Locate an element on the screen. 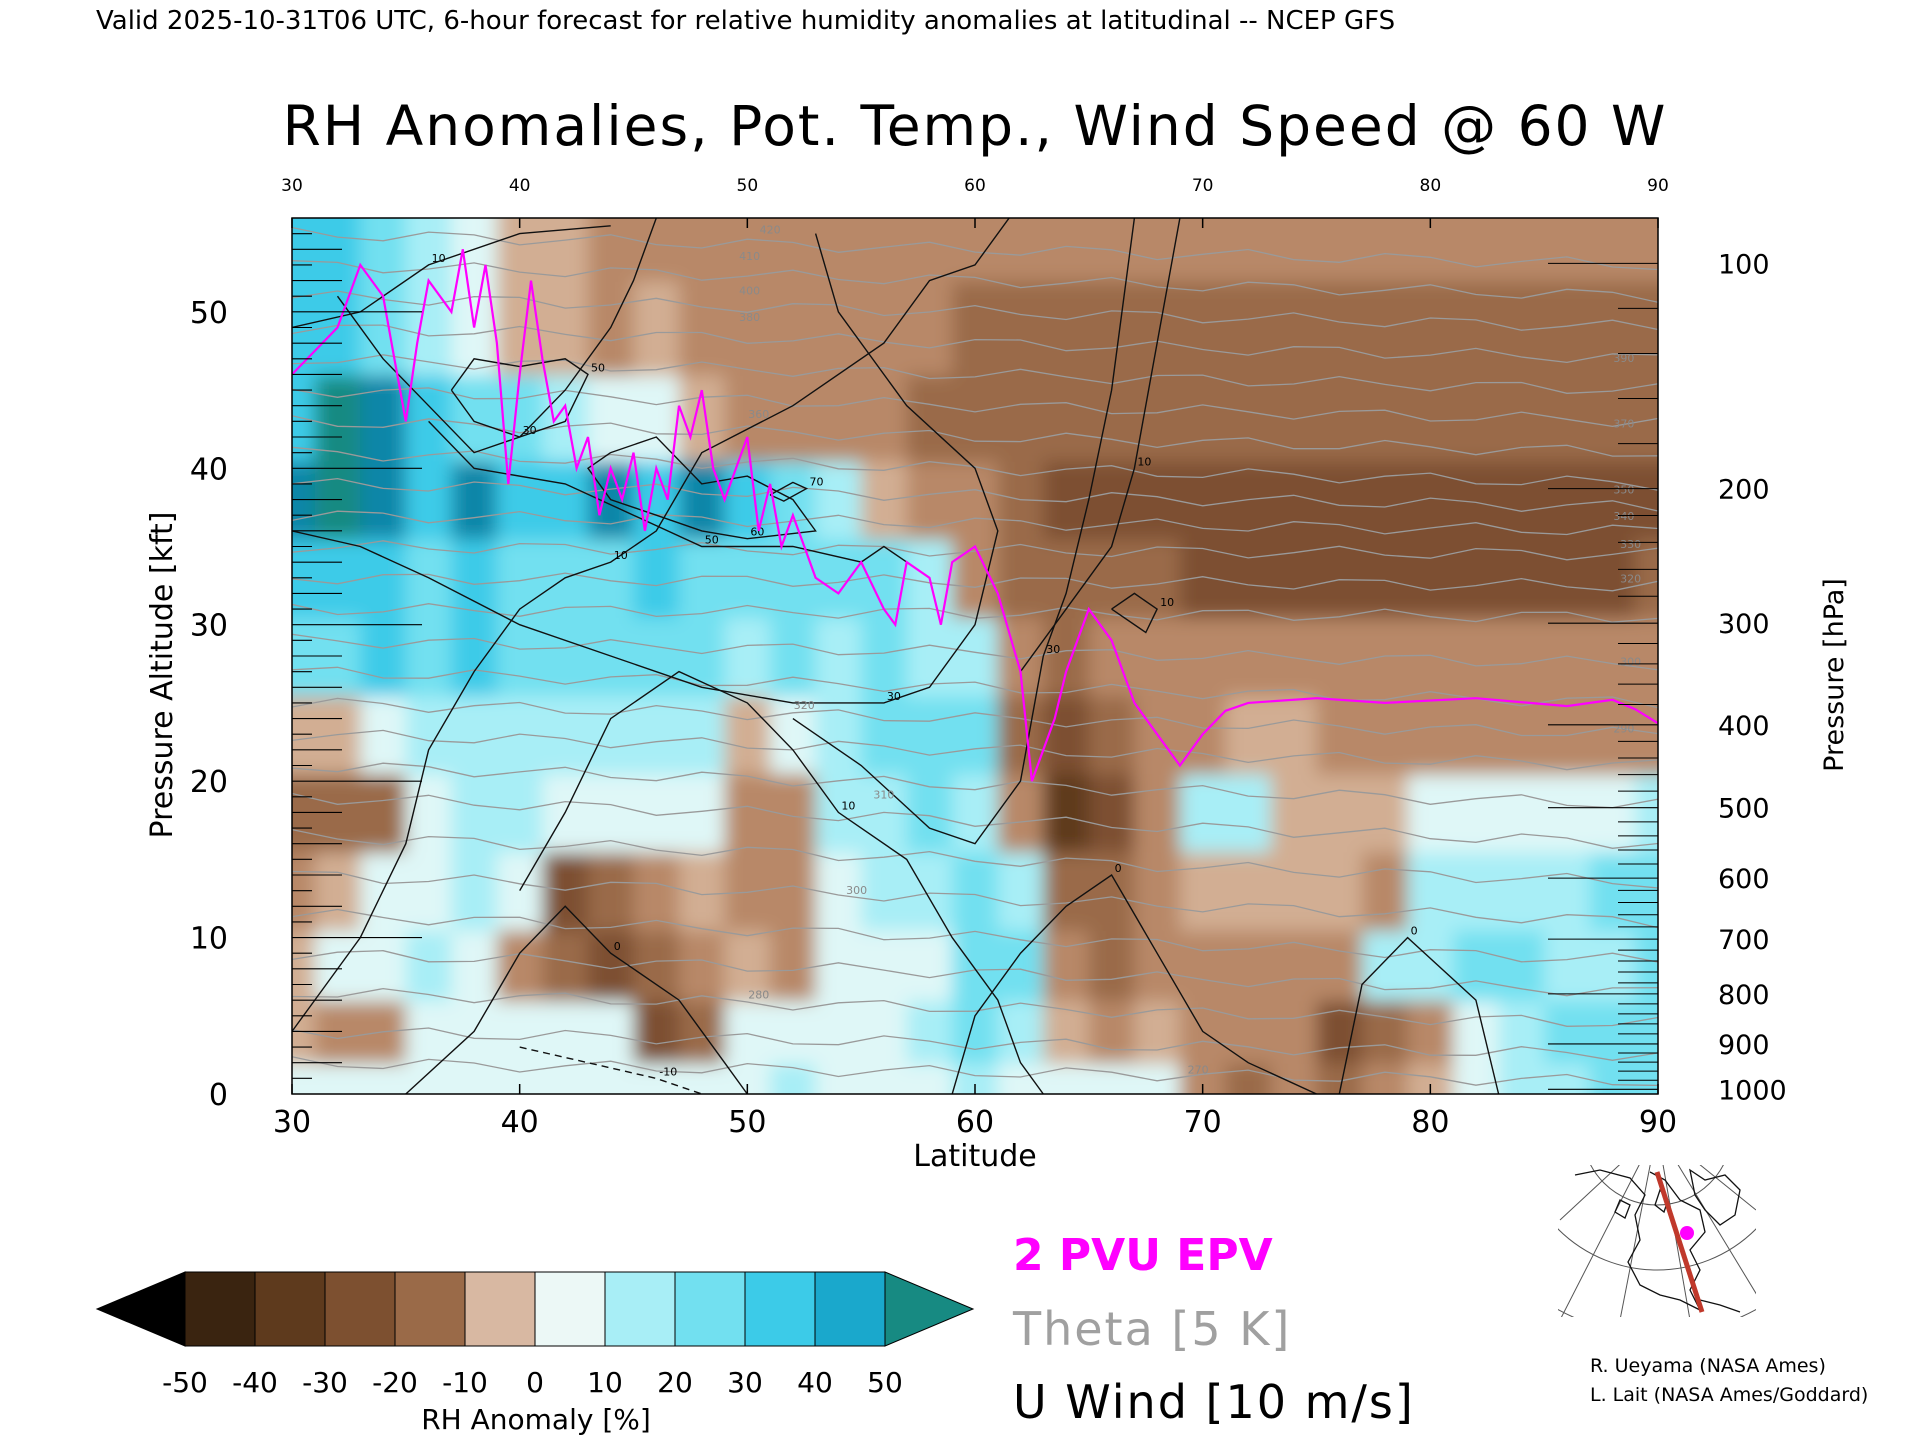 This screenshot has height=1440, width=1920. north-america-polar-map-icon is located at coordinates (1657, 1241).